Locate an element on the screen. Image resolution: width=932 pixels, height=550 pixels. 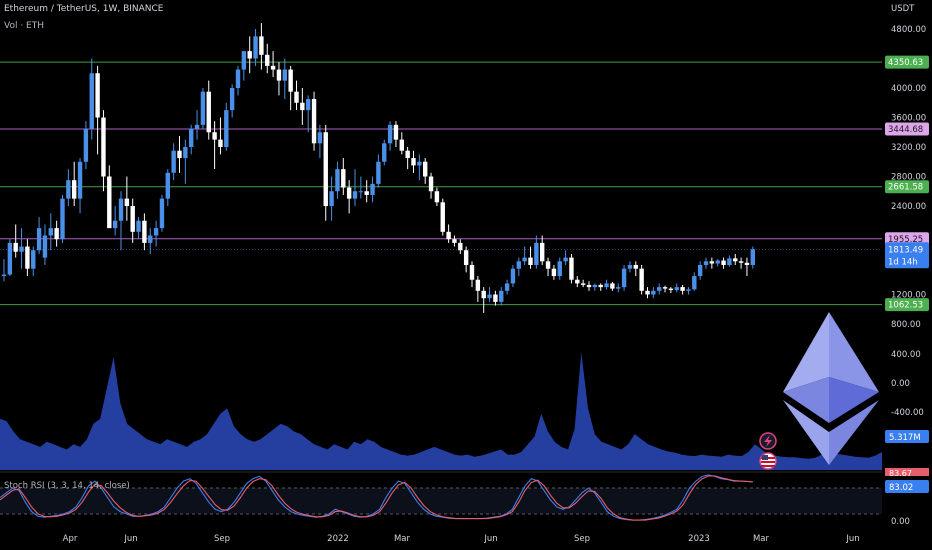
time-axis: Apr Jun Sep 2022 Mar Jun Sep 2023 Mar Jun is located at coordinates (461, 539).